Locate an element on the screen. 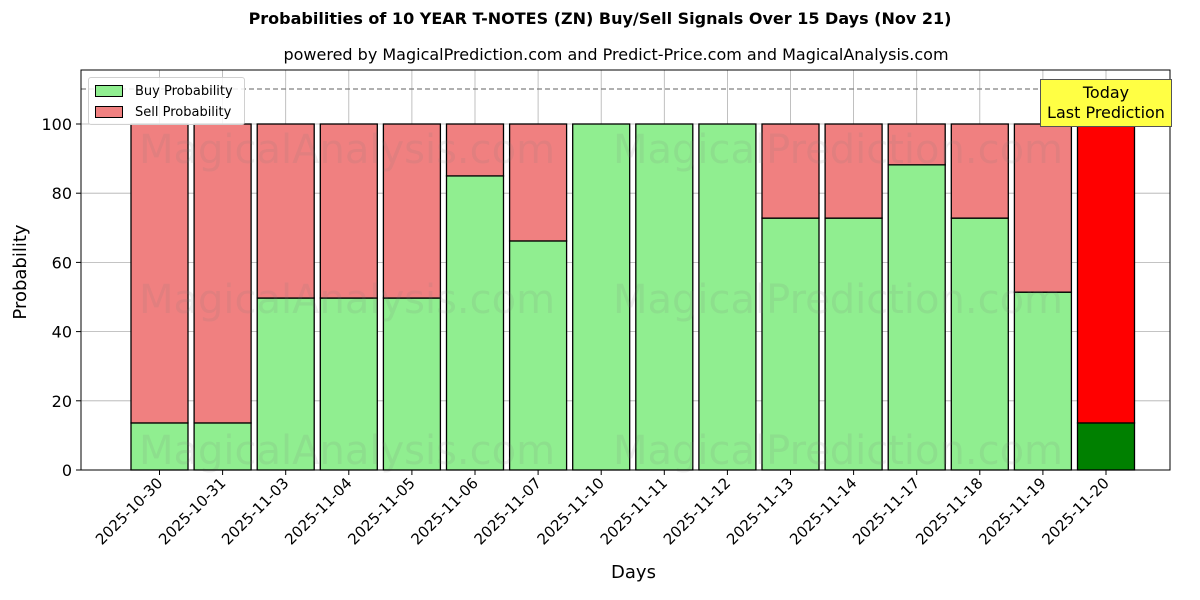 This screenshot has width=1200, height=600. x-tick-label: 2025-11-17 is located at coordinates (886, 511).